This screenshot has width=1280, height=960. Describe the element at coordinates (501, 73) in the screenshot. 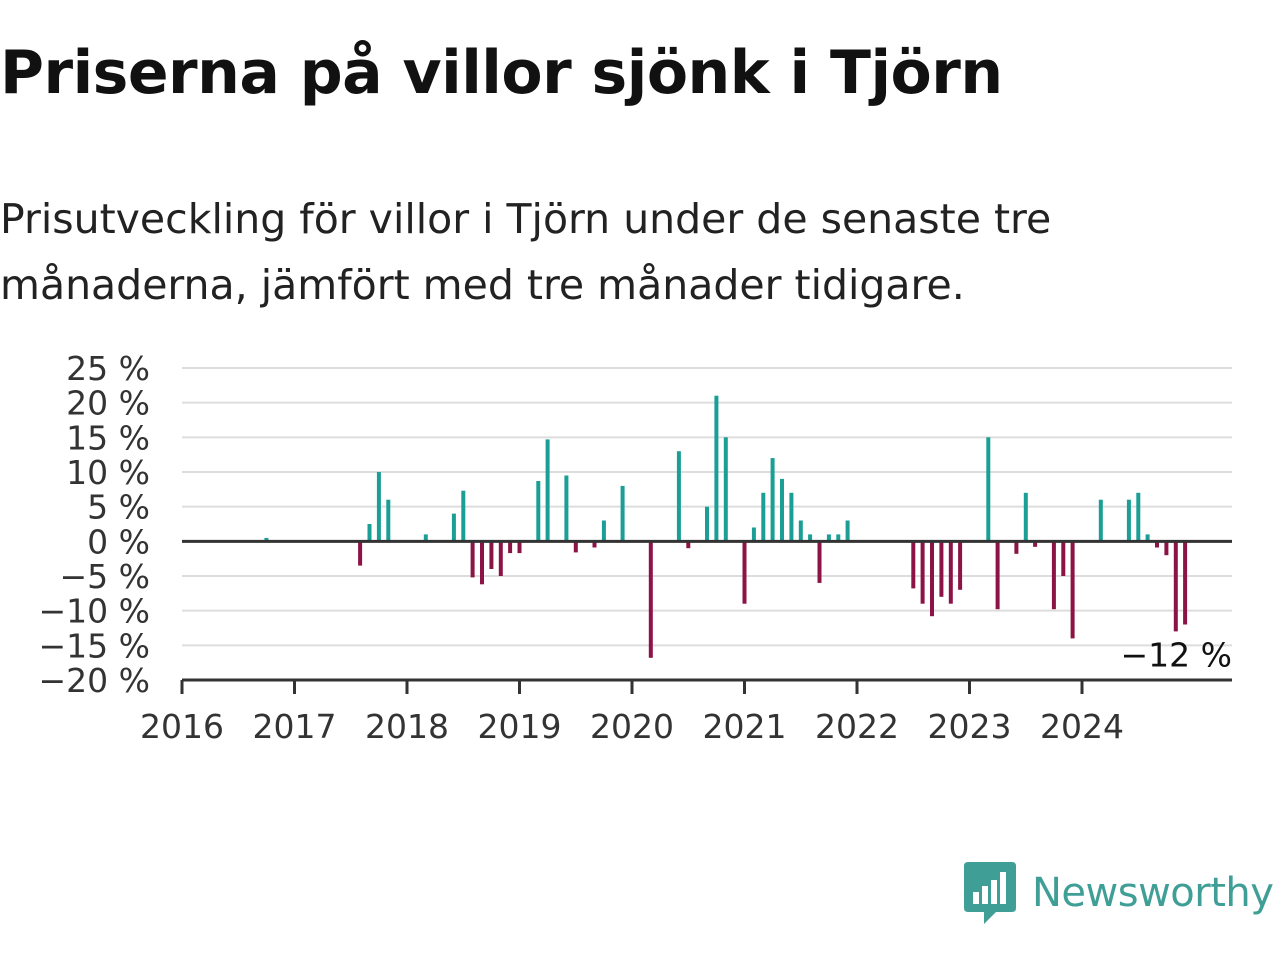

I see `chart-title: Priserna på villor sjönk i Tjörn` at that location.